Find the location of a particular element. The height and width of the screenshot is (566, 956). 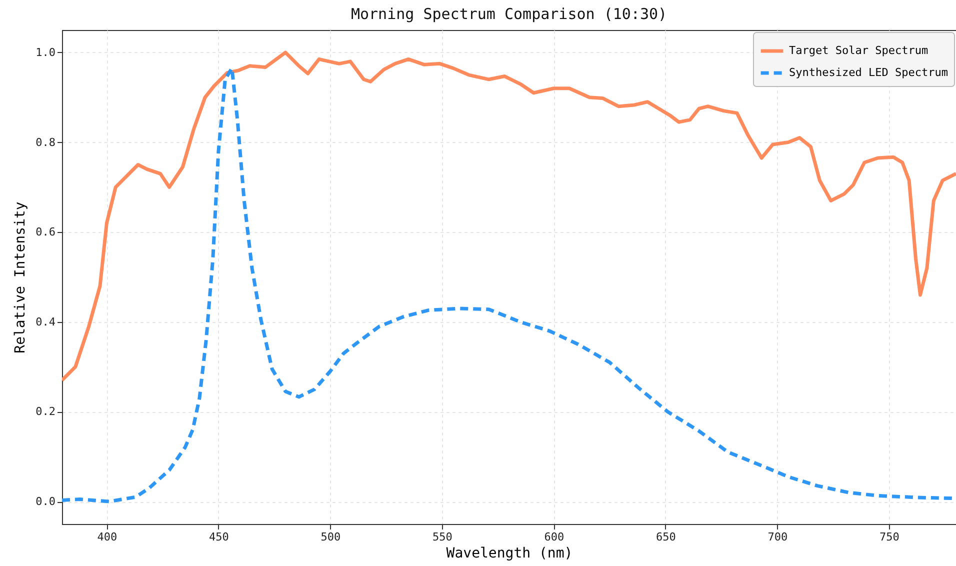

x-tick-label: 400 is located at coordinates (107, 537).